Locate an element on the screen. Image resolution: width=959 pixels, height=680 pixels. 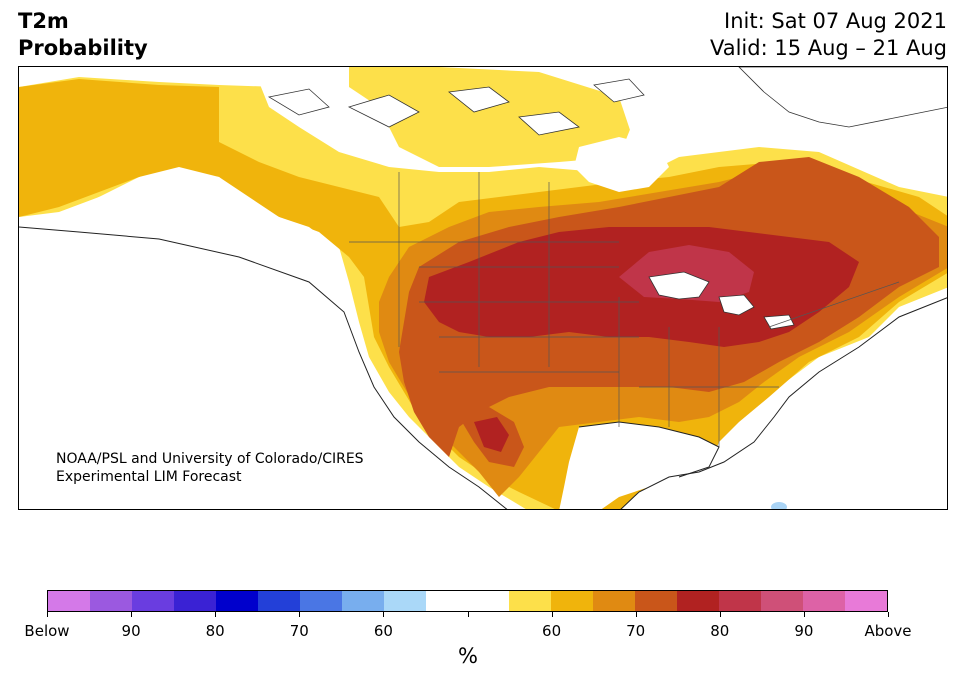
shading-75-mexico is located at coordinates (491, 434).